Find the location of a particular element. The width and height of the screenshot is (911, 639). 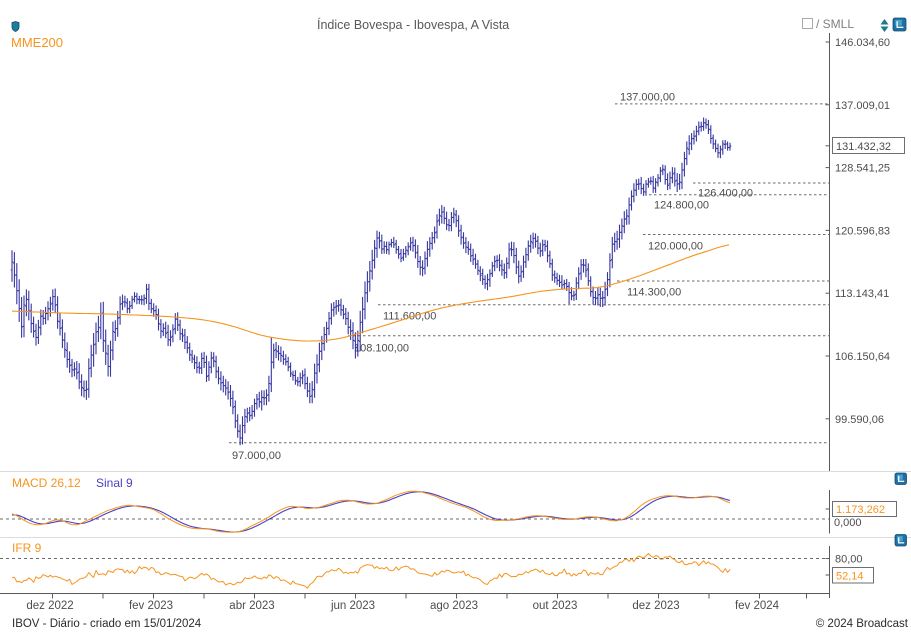

svg-text: Sinal 9 is located at coordinates (114, 483).